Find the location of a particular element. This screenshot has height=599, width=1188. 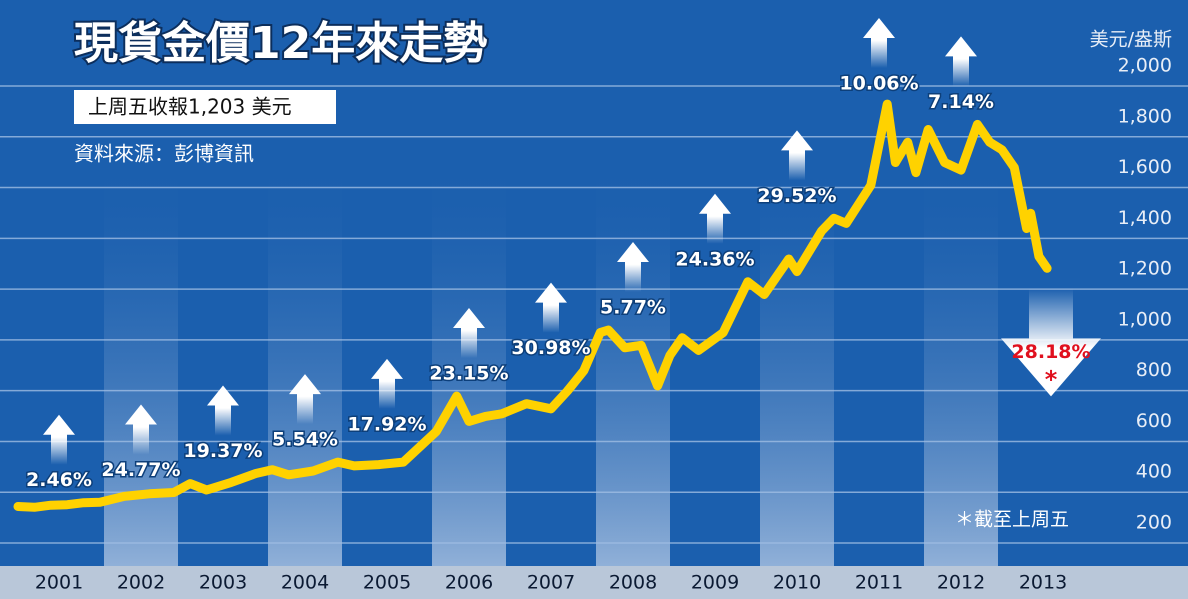

change-label: 19.37% is located at coordinates (222, 451).